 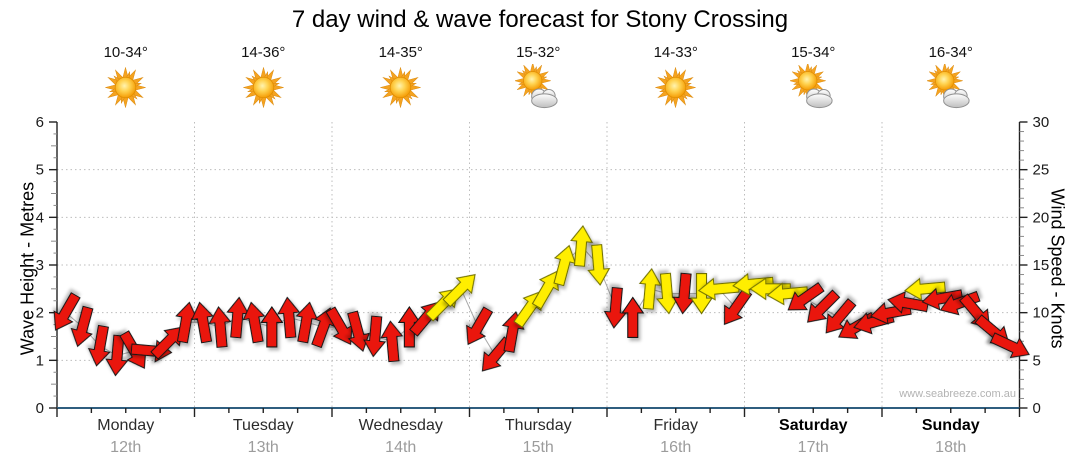 What do you see at coordinates (813, 52) in the screenshot?
I see `temp-range: 15-34°` at bounding box center [813, 52].